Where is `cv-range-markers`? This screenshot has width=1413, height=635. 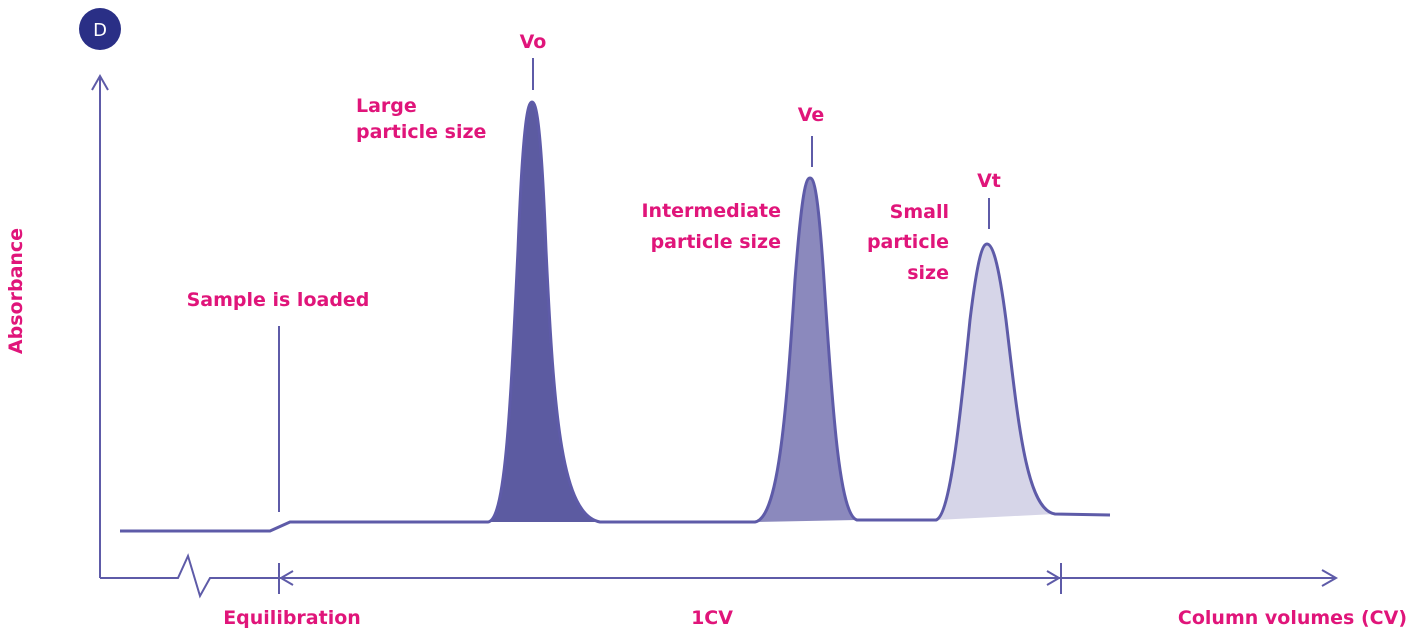 cv-range-markers is located at coordinates (670, 578).